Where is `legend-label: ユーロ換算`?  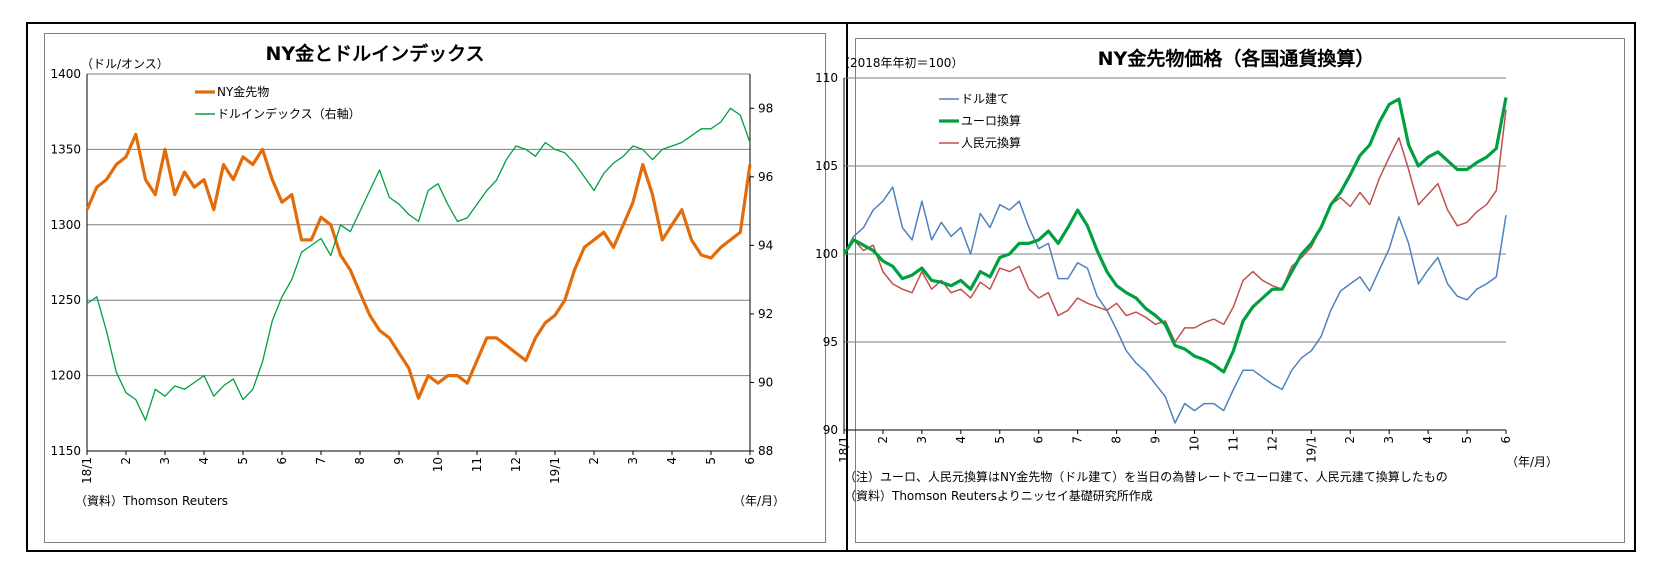 legend-label: ユーロ換算 is located at coordinates (991, 120).